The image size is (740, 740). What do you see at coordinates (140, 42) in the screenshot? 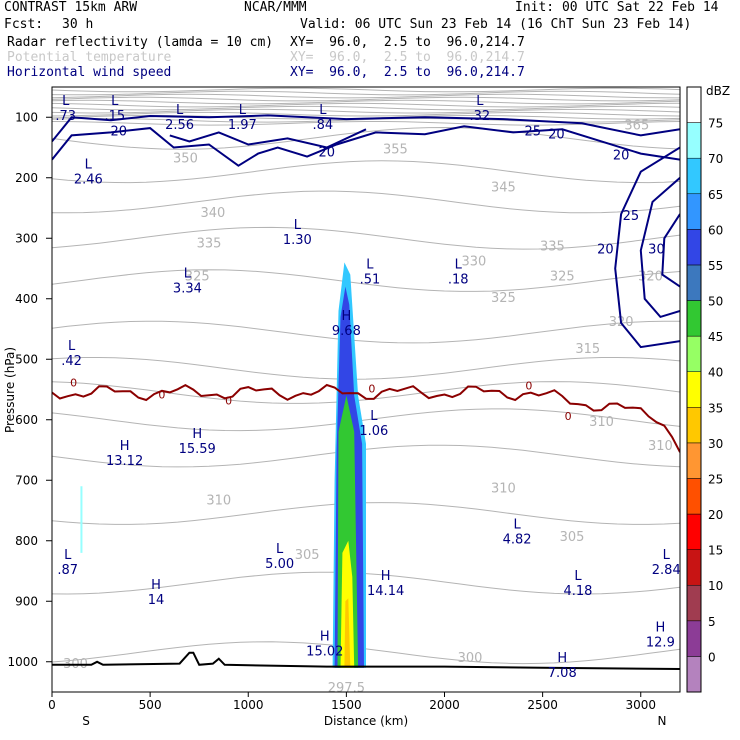
I see `field-reflectivity-name: Radar reflectivity (lamda = 10 cm)` at bounding box center [140, 42].